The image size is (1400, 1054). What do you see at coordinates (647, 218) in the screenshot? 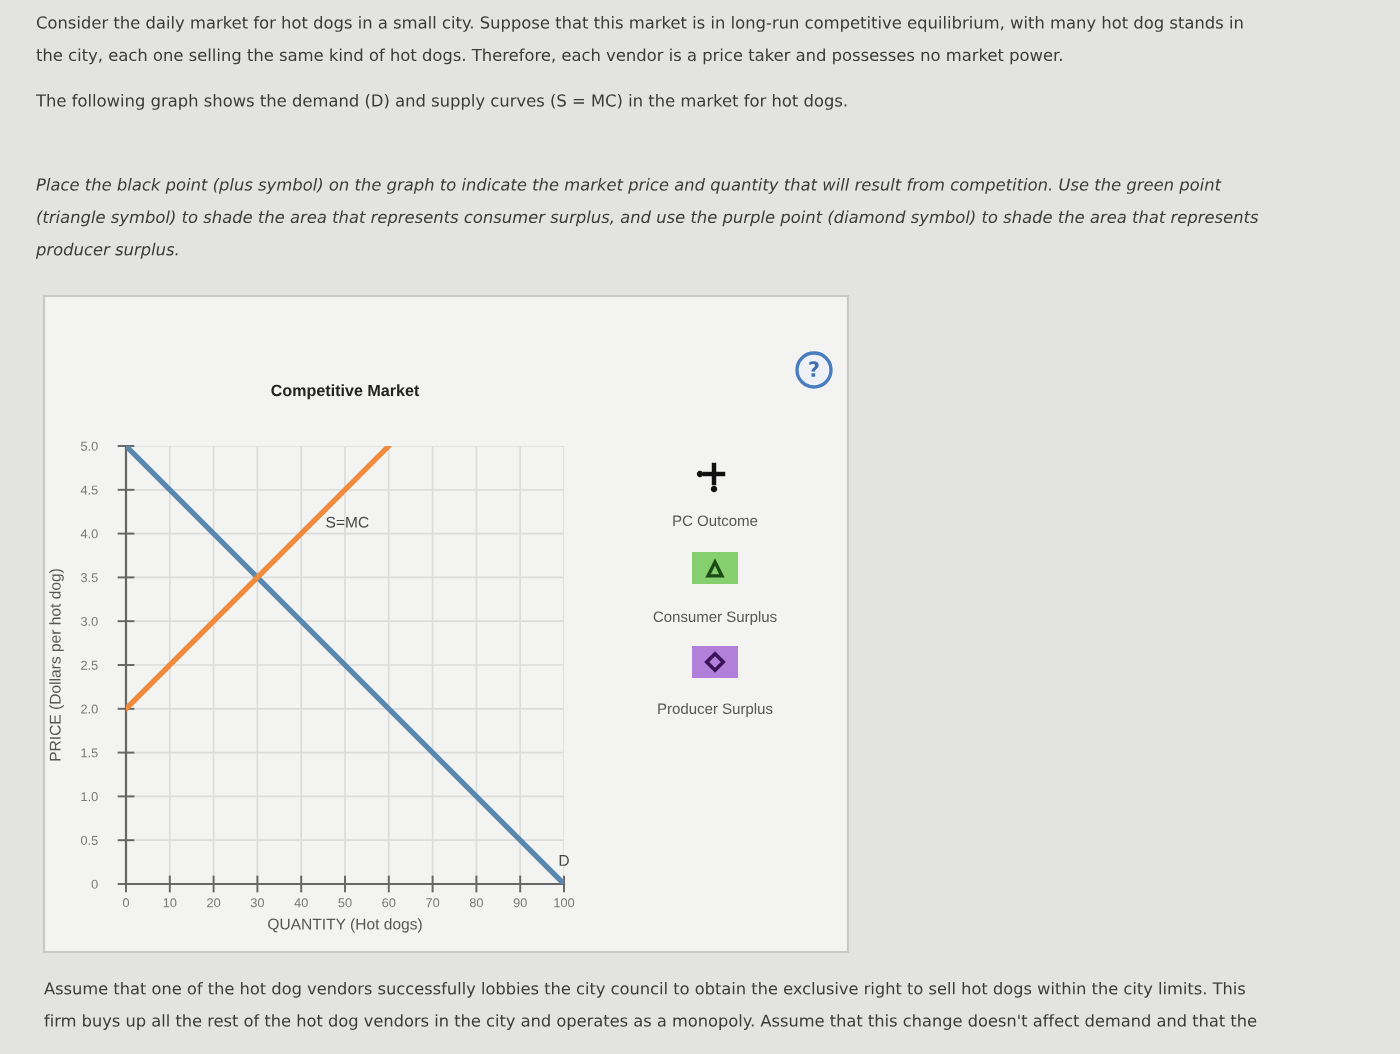
I see `text: Place the black point (plus symbol) on the graph to indicate the market price and quantity that will result from competition. Use the green point (triangle symbol) to shade the area that represents consumer surplus, and use the purple point (diamond symbol) to shade the area that represents producer surplus.` at bounding box center [647, 218].